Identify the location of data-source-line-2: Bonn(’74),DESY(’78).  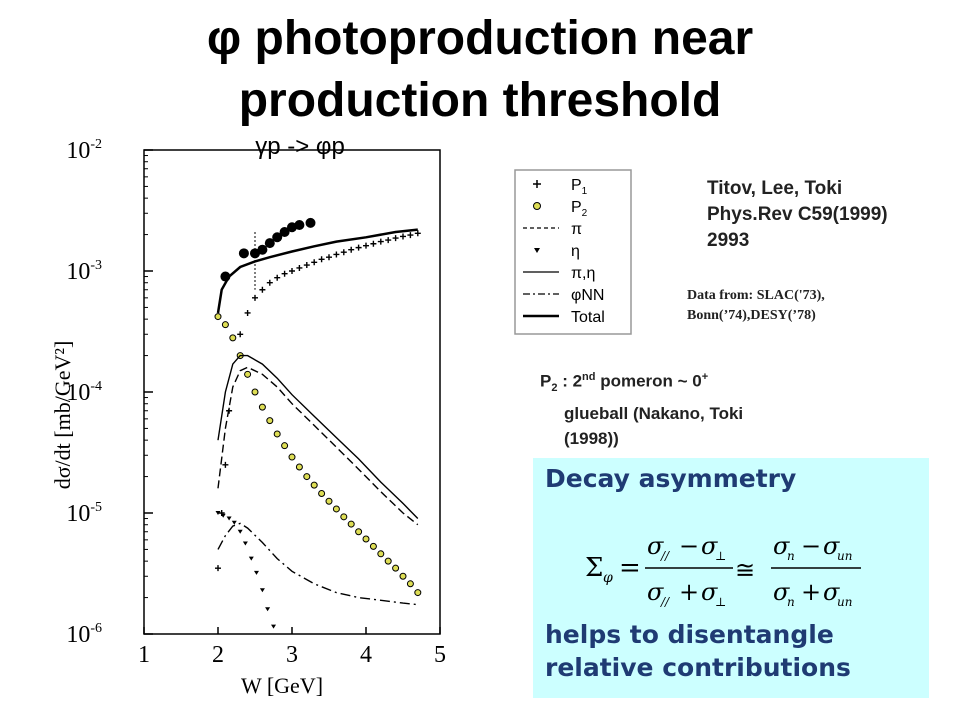
(751, 315).